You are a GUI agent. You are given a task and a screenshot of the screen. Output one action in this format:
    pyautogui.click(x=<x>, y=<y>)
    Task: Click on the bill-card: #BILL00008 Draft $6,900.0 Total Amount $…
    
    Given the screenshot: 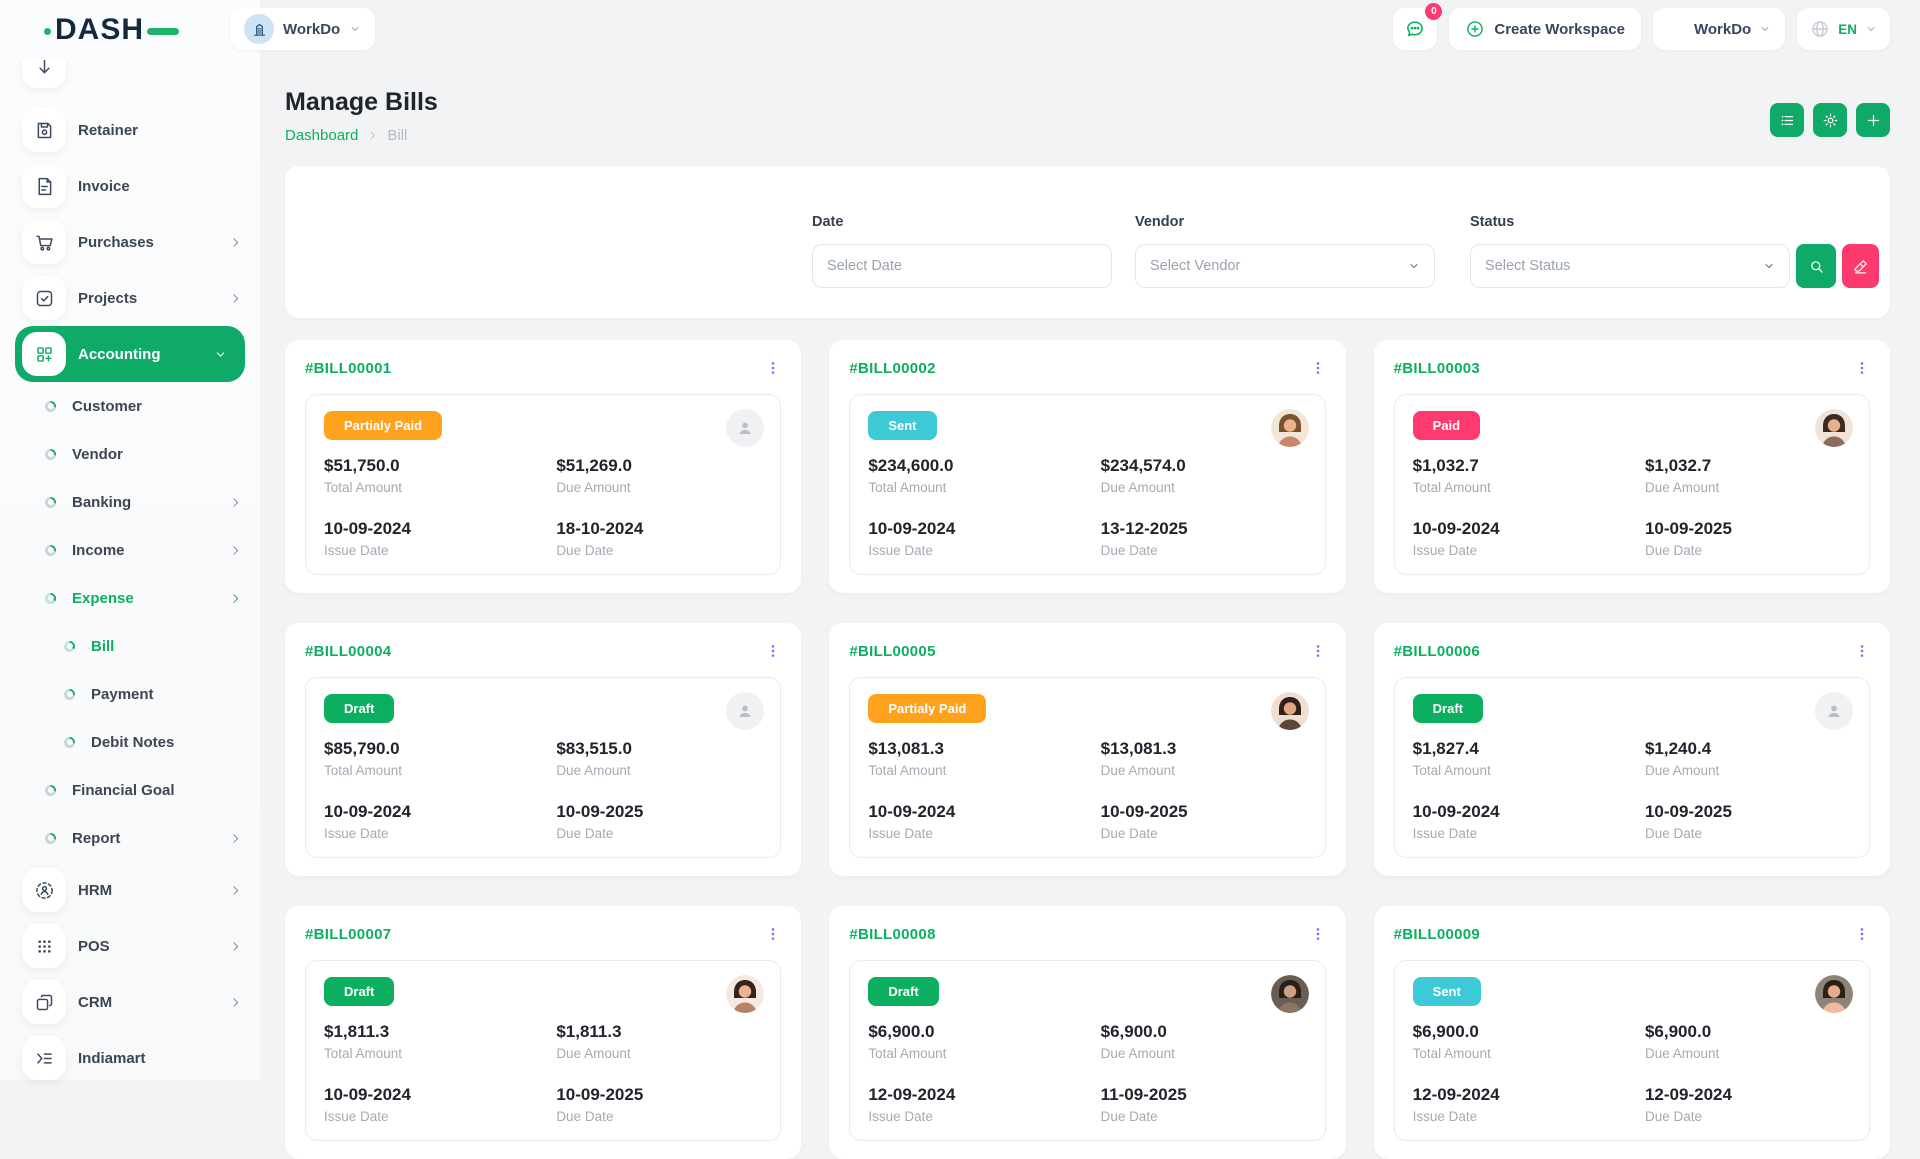 What is the action you would take?
    pyautogui.click(x=1087, y=1032)
    